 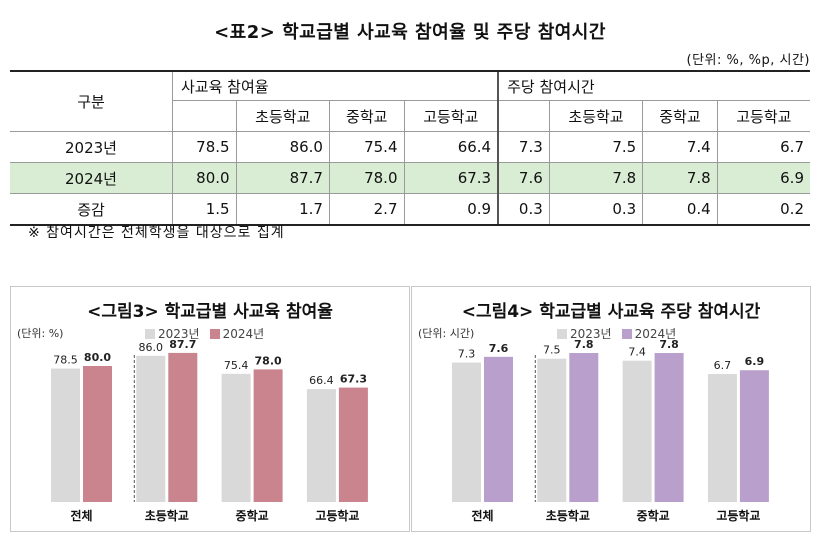 What do you see at coordinates (282, 209) in the screenshot?
I see `table-cell: 1.7` at bounding box center [282, 209].